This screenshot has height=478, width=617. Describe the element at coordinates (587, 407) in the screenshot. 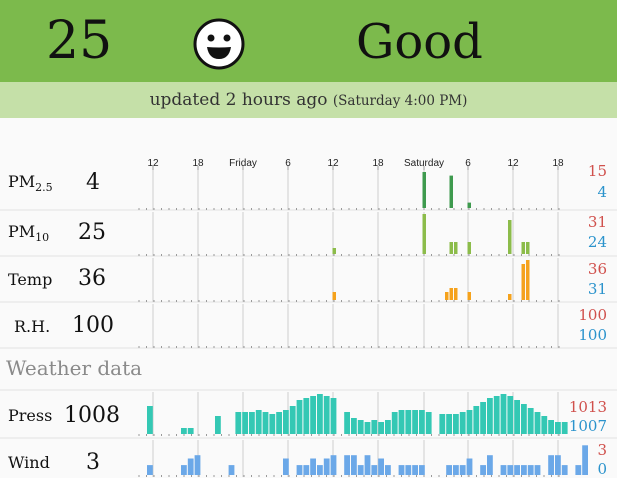

I see `row-high-press: 1013` at that location.